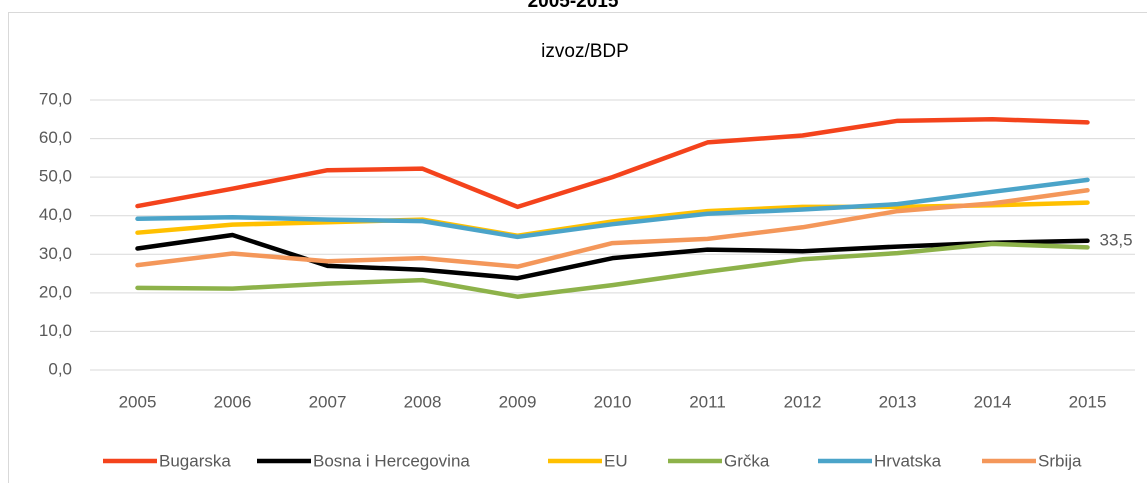 The width and height of the screenshot is (1147, 483). Describe the element at coordinates (233, 401) in the screenshot. I see `x-tick-label: 2006` at that location.